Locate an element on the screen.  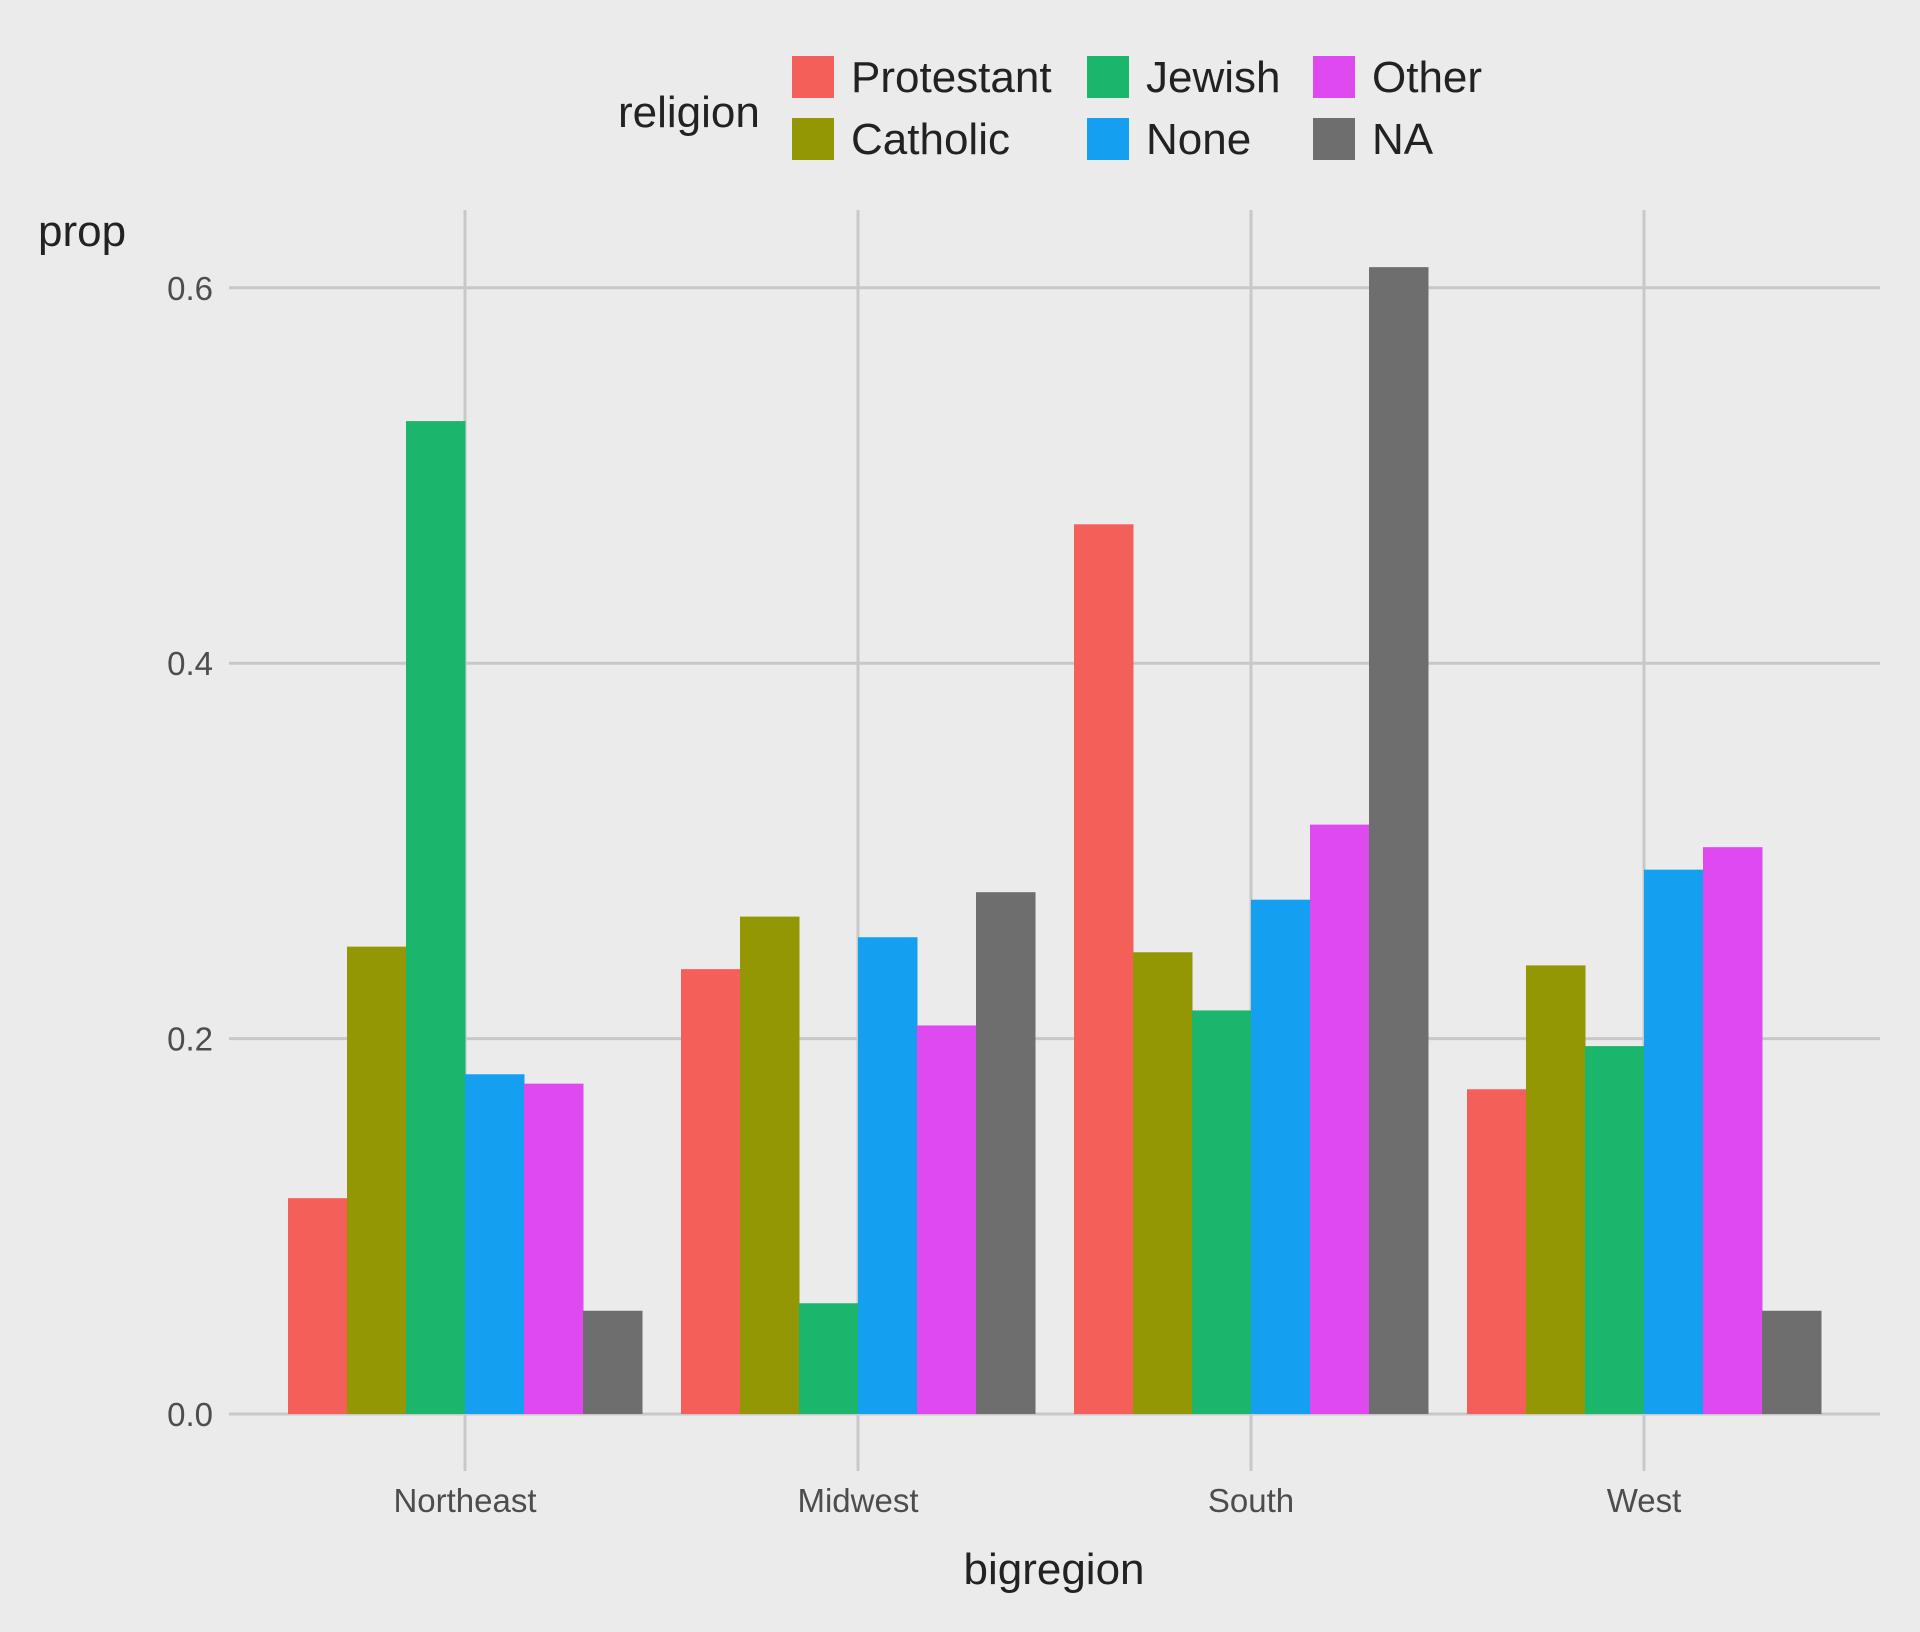
bar-northeast-other is located at coordinates (554, 1248).